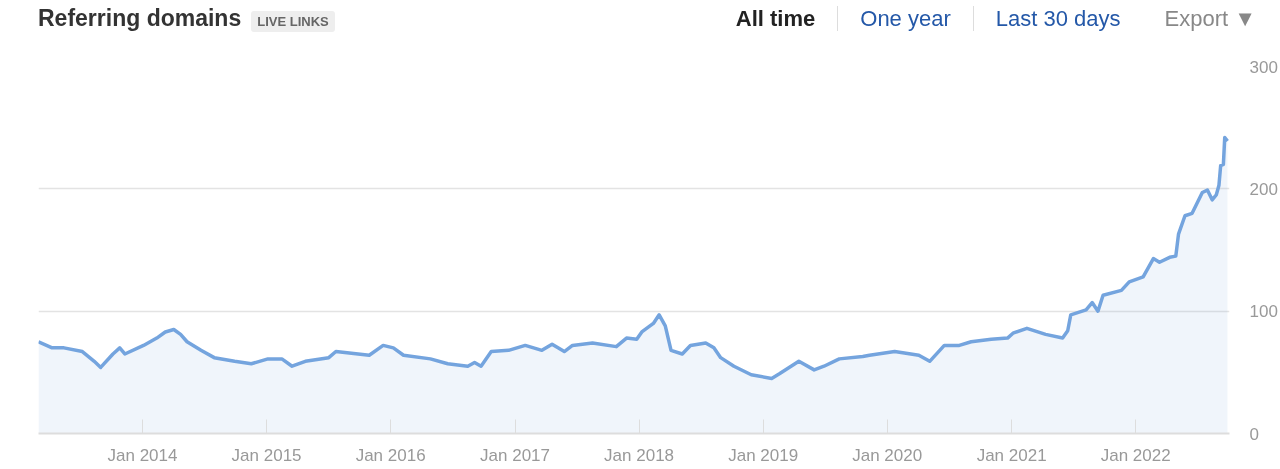 Image resolution: width=1280 pixels, height=469 pixels. Describe the element at coordinates (1254, 434) in the screenshot. I see `y-tick-label: 0` at that location.